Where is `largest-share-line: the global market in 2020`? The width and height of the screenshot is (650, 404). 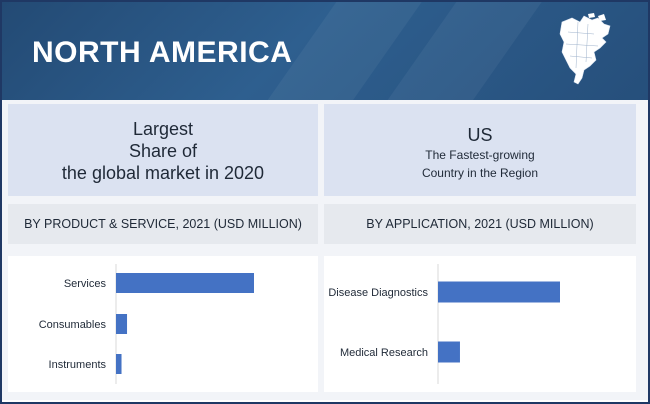 largest-share-line: the global market in 2020 is located at coordinates (163, 173).